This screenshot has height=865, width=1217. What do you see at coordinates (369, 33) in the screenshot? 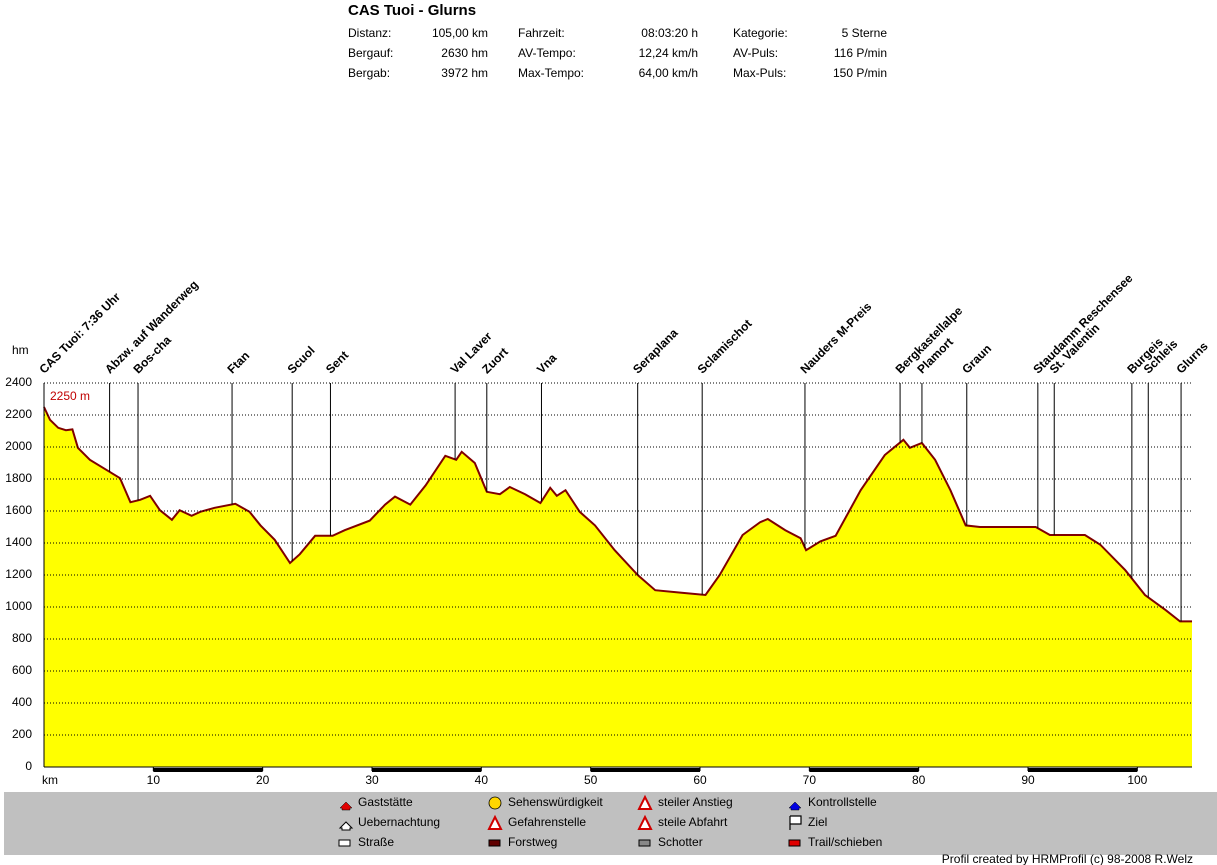
I see `stat-label: Distanz:` at bounding box center [369, 33].